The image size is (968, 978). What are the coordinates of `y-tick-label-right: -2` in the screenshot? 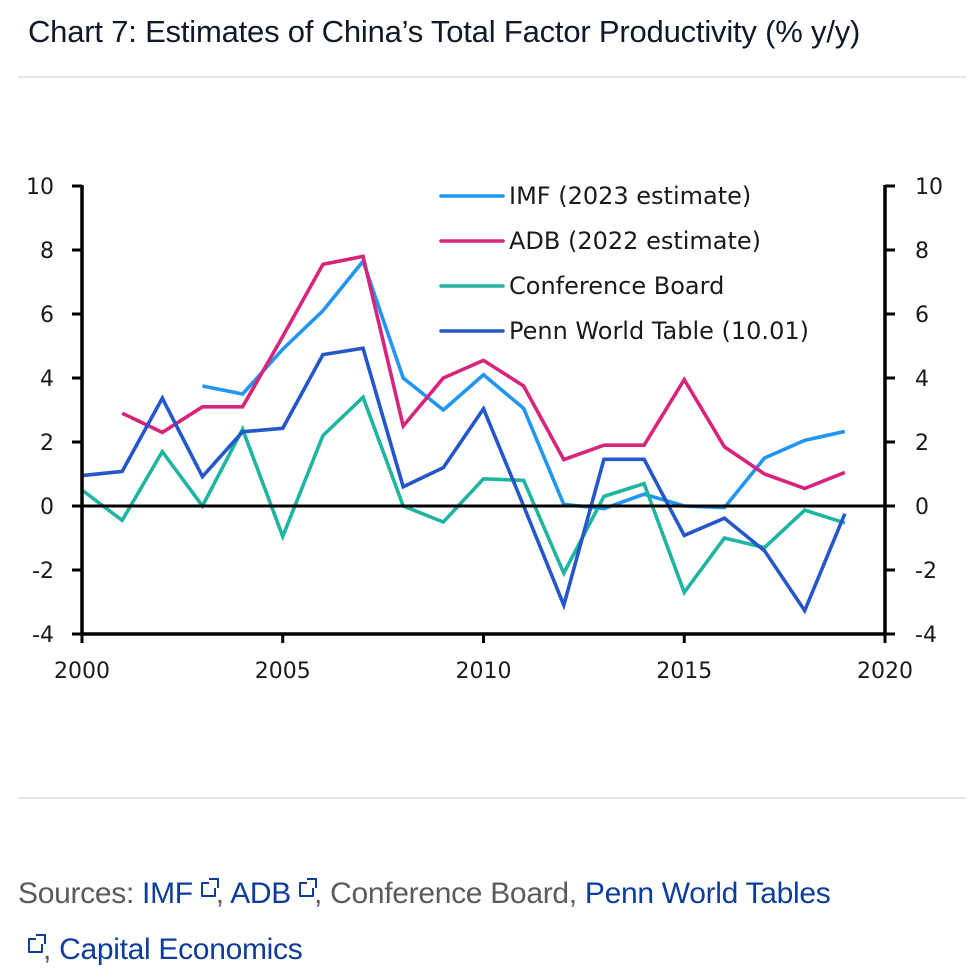 It's located at (926, 571).